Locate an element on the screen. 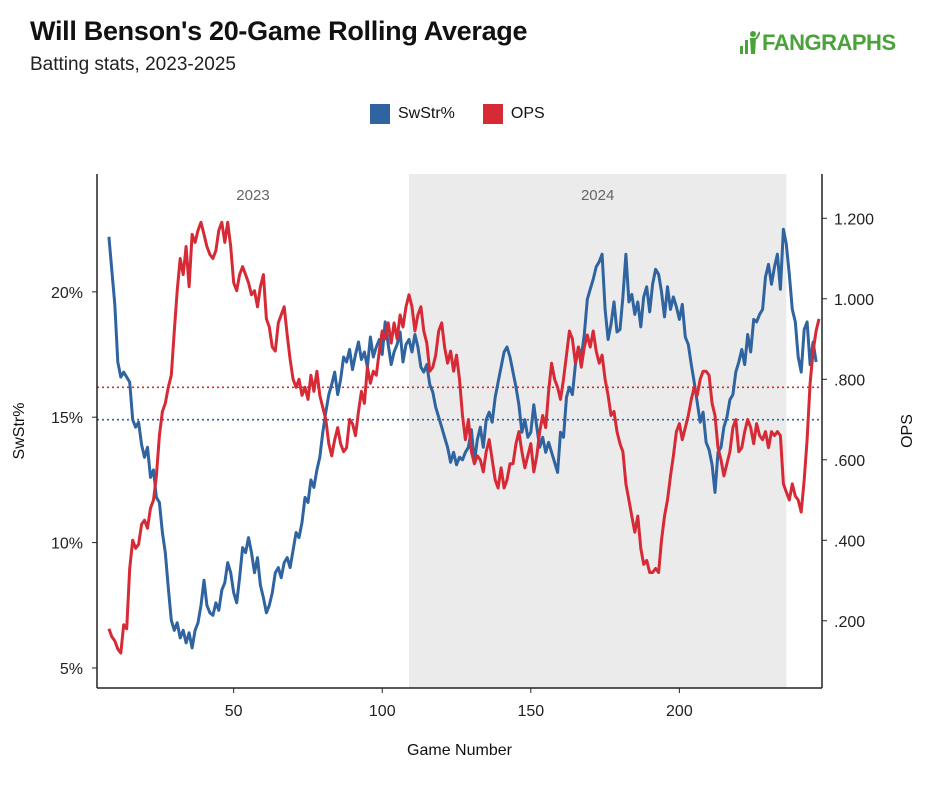 The width and height of the screenshot is (947, 795). left-tick-label: 20% is located at coordinates (67, 293).